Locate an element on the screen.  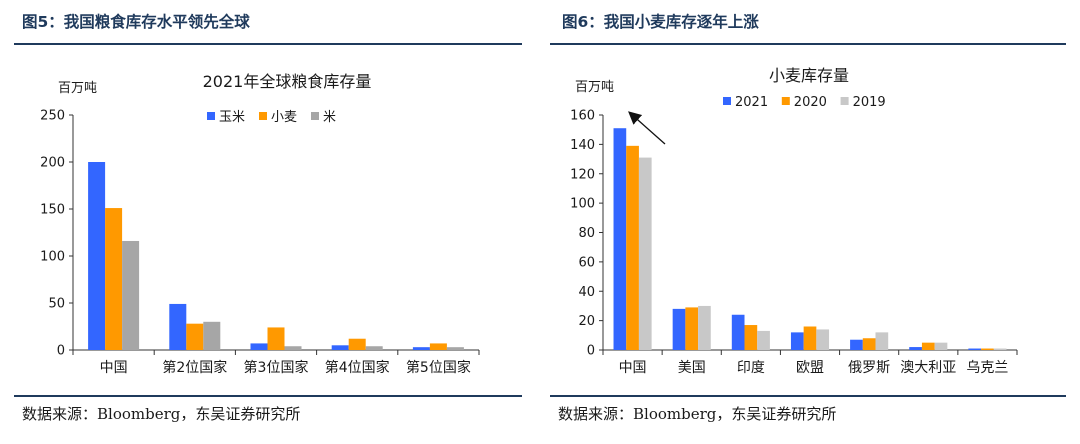
right-y-tick-label: 60 is located at coordinates (586, 262).